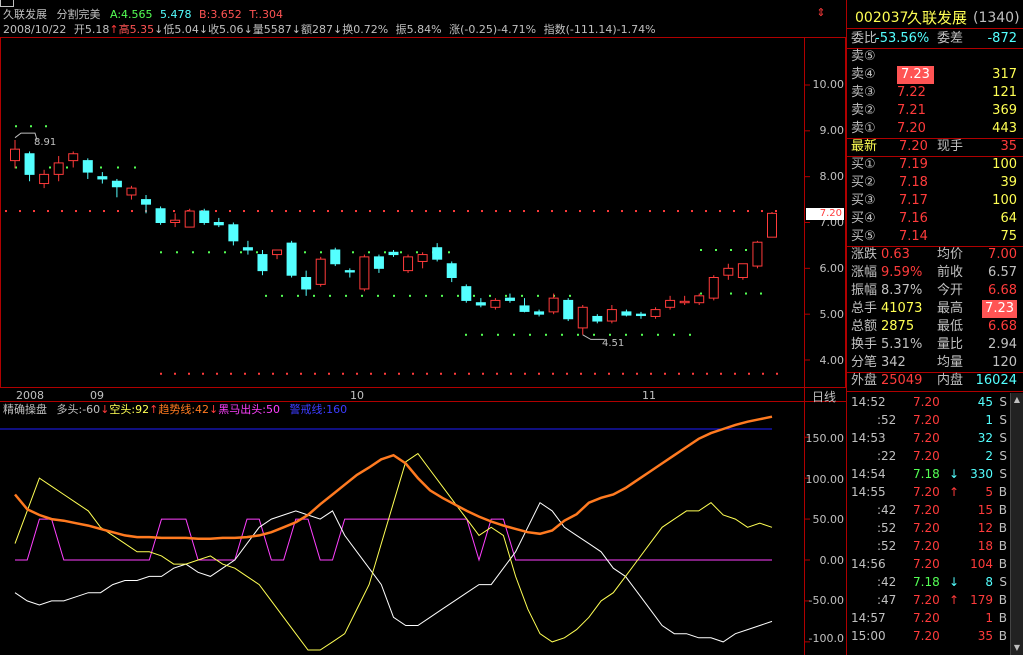 Image resolution: width=1023 pixels, height=655 pixels. What do you see at coordinates (950, 308) in the screenshot?
I see `stat-label: 最高` at bounding box center [950, 308].